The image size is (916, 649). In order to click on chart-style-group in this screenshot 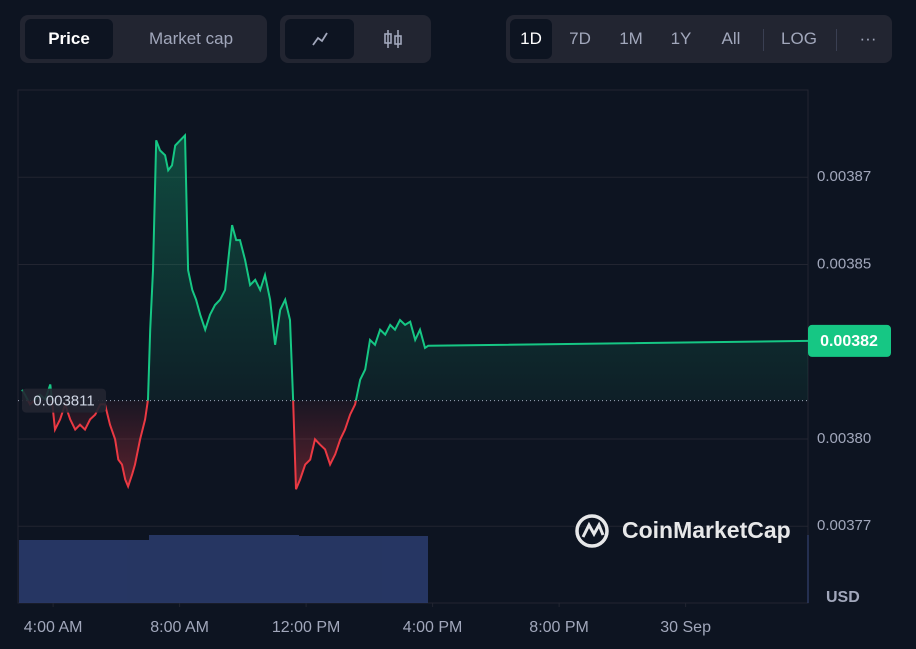, I will do `click(355, 39)`.